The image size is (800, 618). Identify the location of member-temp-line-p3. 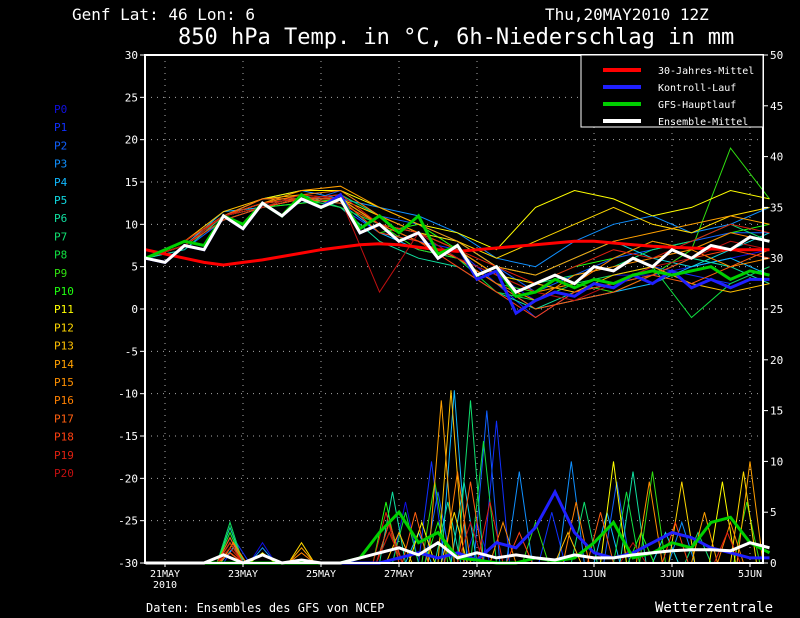
(457, 228).